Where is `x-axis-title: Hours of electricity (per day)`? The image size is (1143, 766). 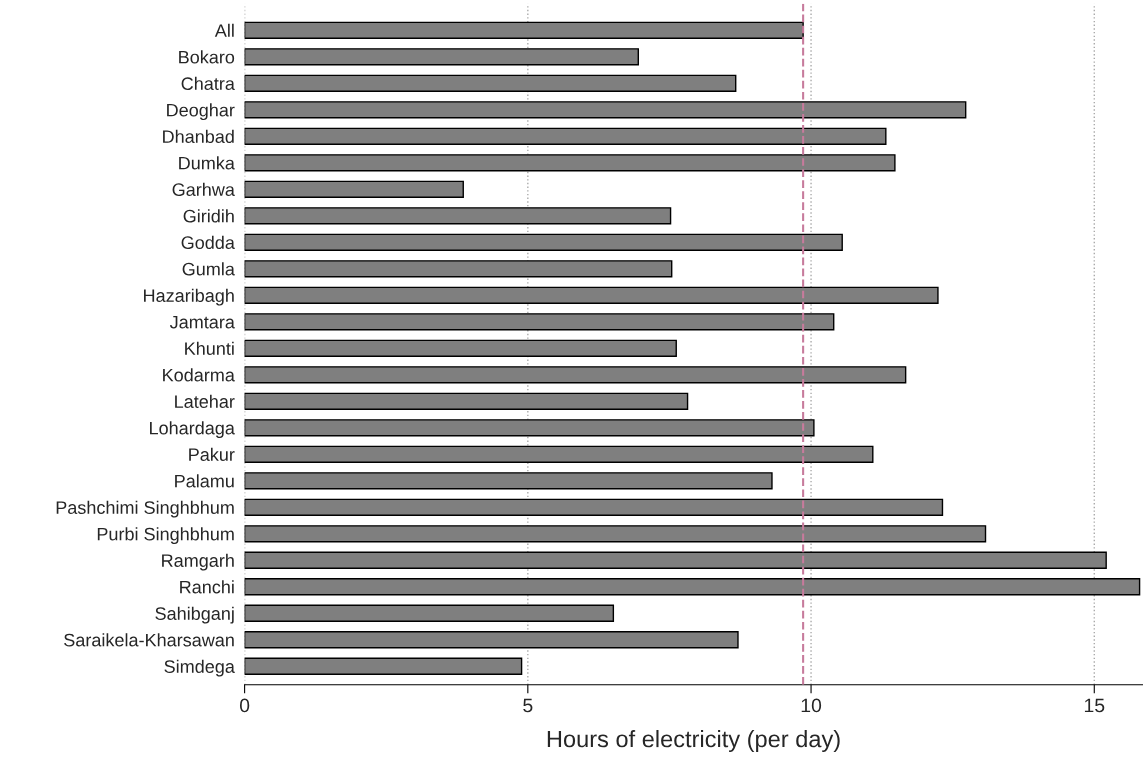 x-axis-title: Hours of electricity (per day) is located at coordinates (693, 741).